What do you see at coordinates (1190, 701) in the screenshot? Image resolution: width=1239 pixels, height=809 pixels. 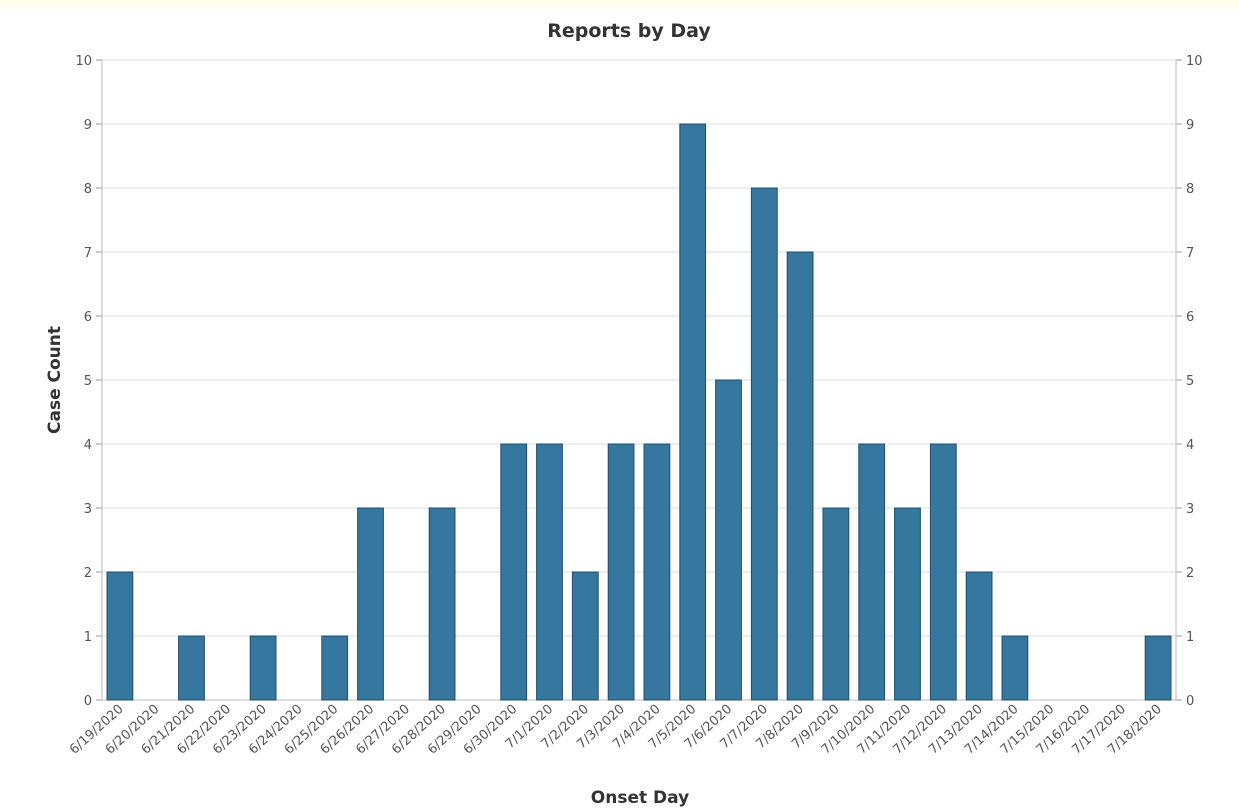 I see `y-tick-label-right: 0` at bounding box center [1190, 701].